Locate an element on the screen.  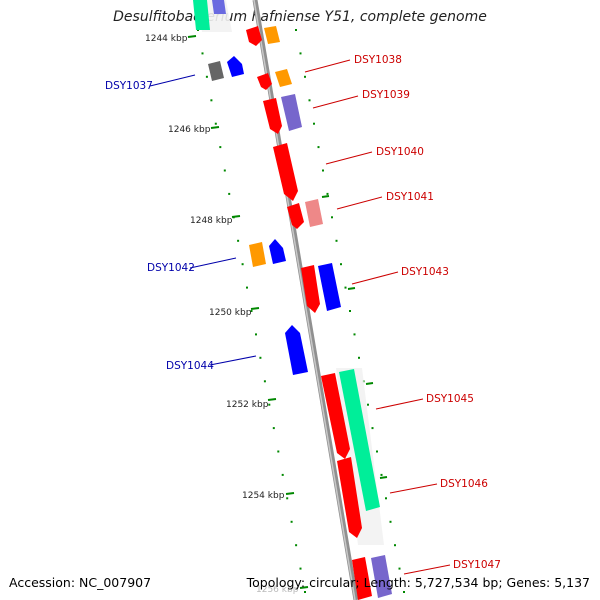
gene-arrow-dsy1041-pink is located at coordinates (314, 213).